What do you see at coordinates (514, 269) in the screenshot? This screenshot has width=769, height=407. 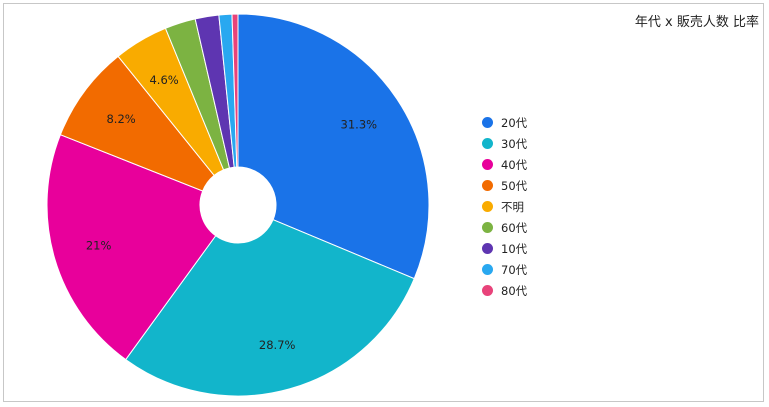 I see `legend-label: 70代` at bounding box center [514, 269].